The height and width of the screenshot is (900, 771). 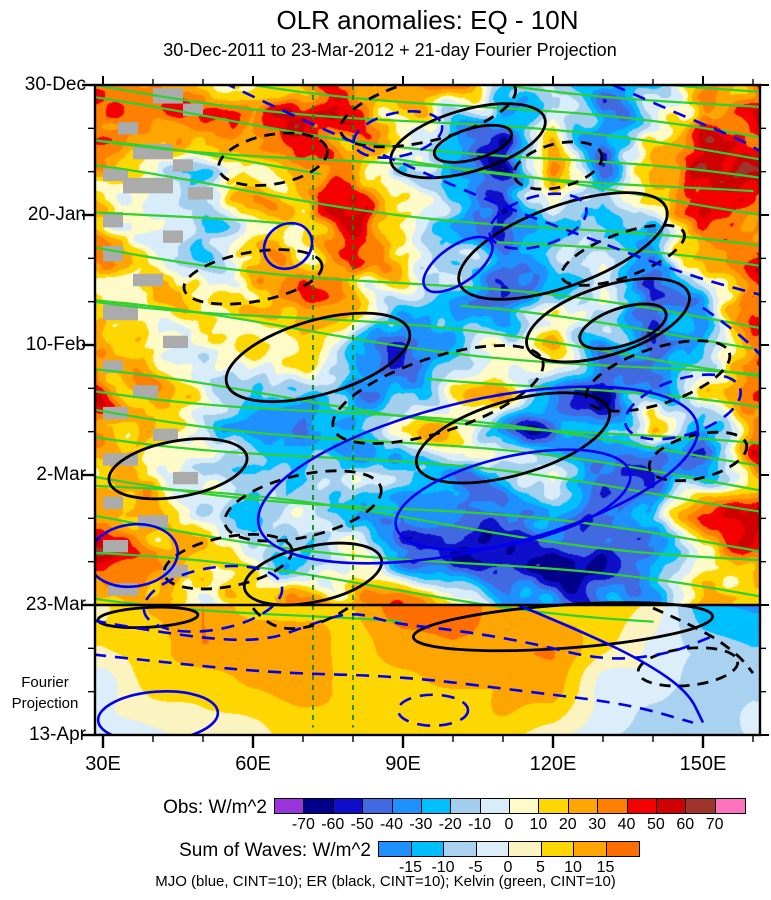 What do you see at coordinates (421, 824) in the screenshot?
I see `obs-colorbar-tick: -30` at bounding box center [421, 824].